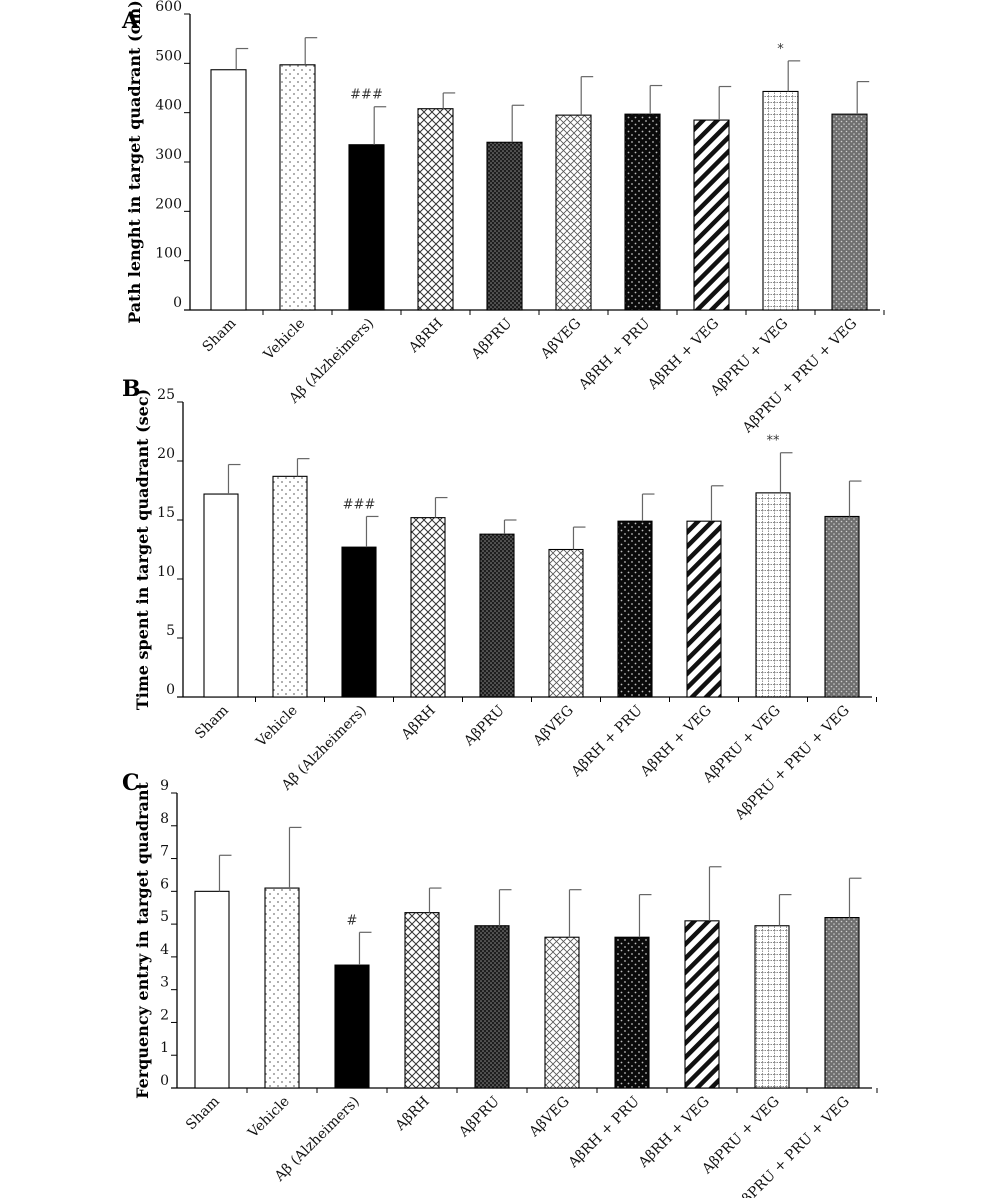 The image size is (1000, 1198). What do you see at coordinates (164, 852) in the screenshot?
I see `y-tick-label: 7` at bounding box center [164, 852].